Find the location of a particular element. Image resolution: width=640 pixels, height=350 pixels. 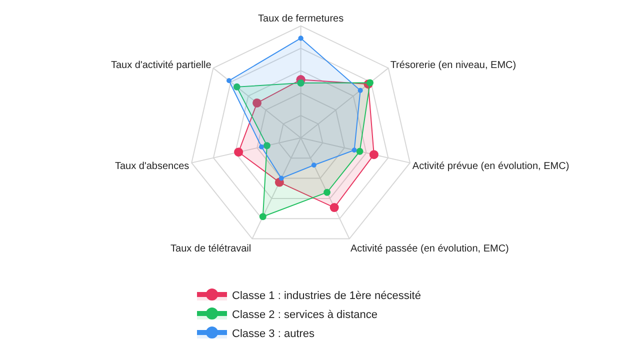

spoke-label: Taux d'activité partielle is located at coordinates (161, 65).